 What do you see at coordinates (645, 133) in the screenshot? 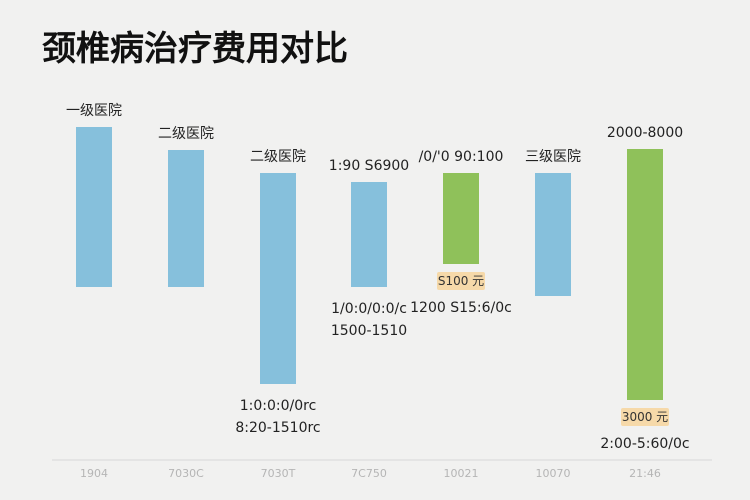
I see `bar-top-label: 2000-8000` at bounding box center [645, 133].